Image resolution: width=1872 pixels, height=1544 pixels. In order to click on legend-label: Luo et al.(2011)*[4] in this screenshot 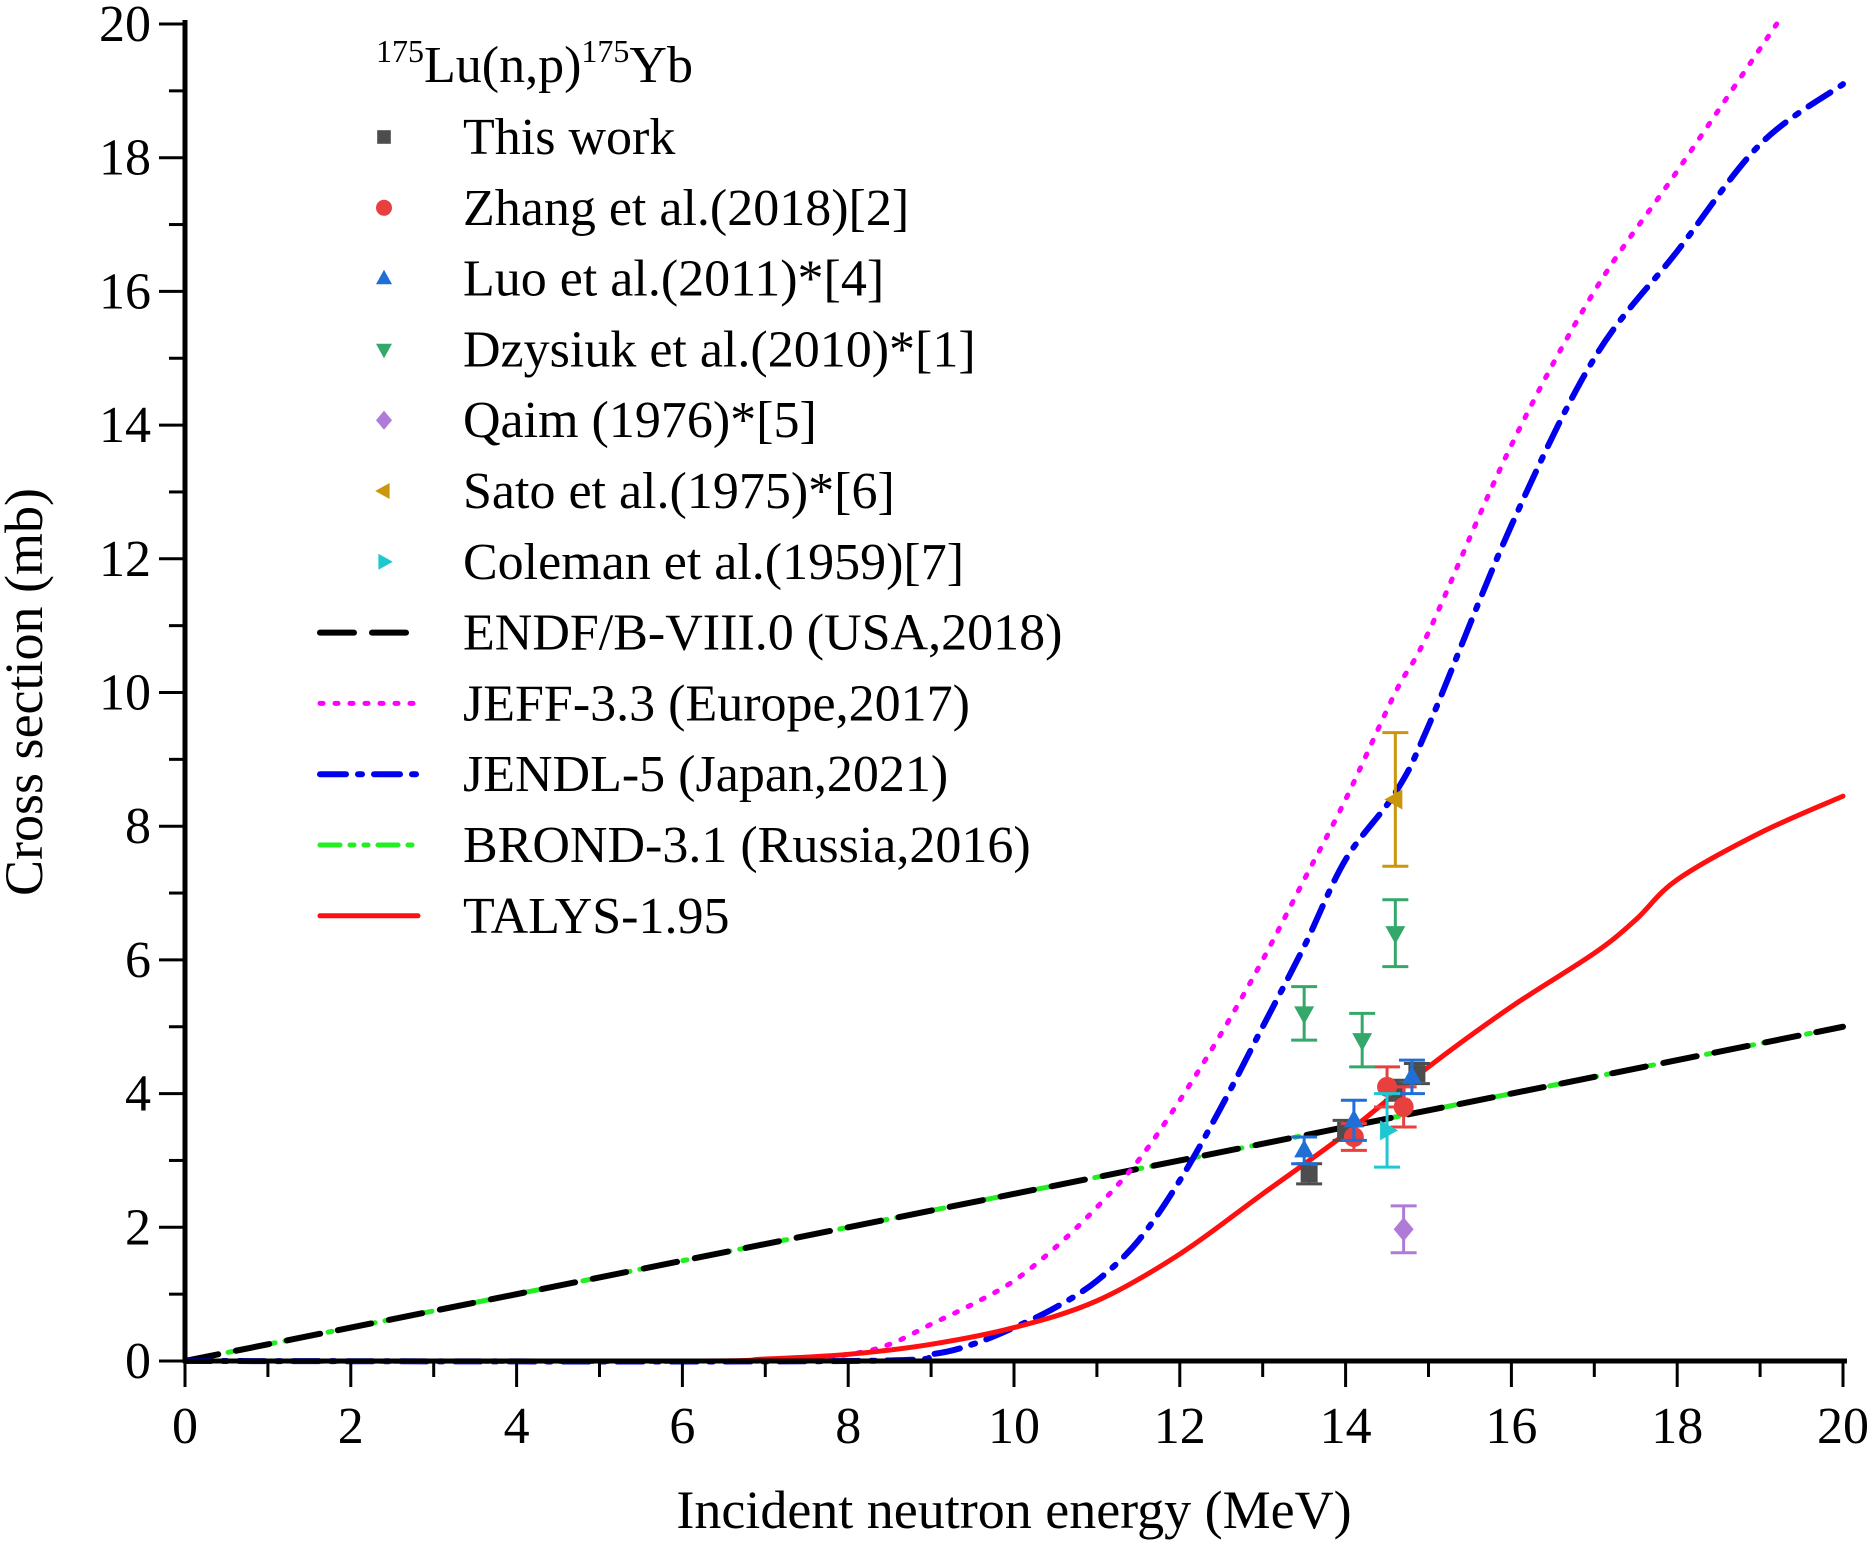, I will do `click(673, 279)`.